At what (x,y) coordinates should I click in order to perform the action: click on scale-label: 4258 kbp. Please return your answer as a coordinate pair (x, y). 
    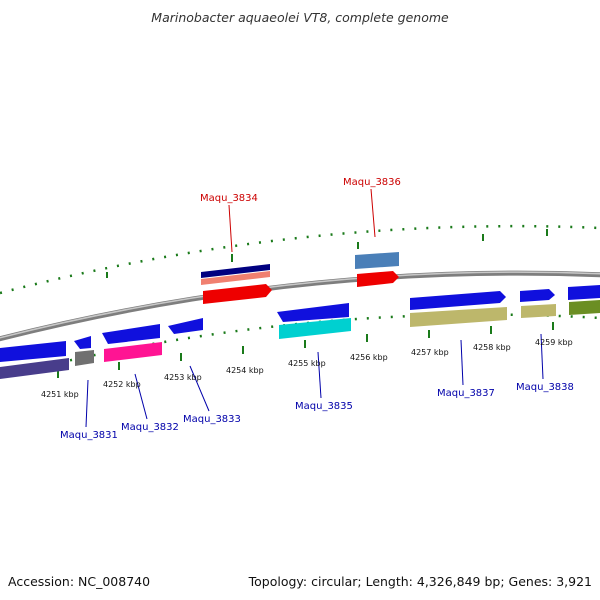
    Looking at the image, I should click on (492, 347).